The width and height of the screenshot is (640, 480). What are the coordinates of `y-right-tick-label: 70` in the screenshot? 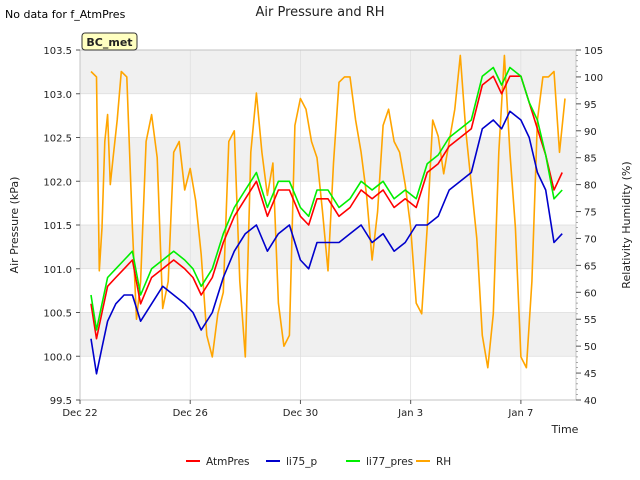 It's located at (590, 239).